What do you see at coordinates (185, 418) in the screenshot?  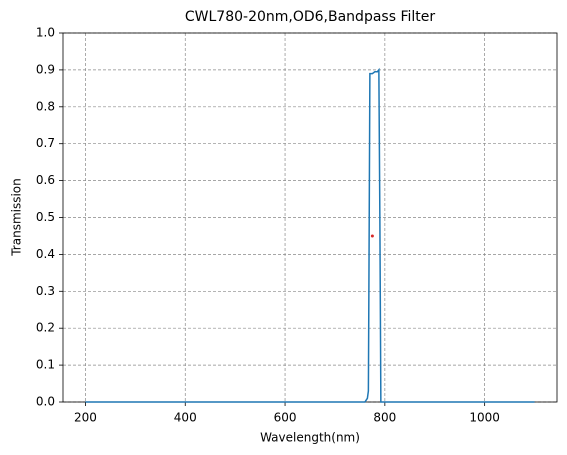 I see `x-tick-label: 400` at bounding box center [185, 418].